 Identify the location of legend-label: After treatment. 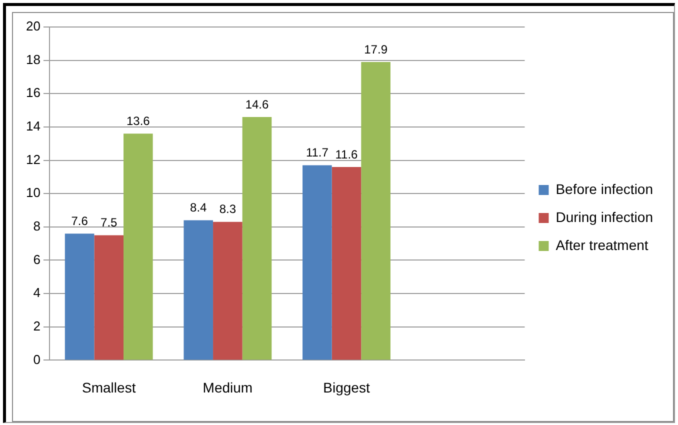
(602, 244).